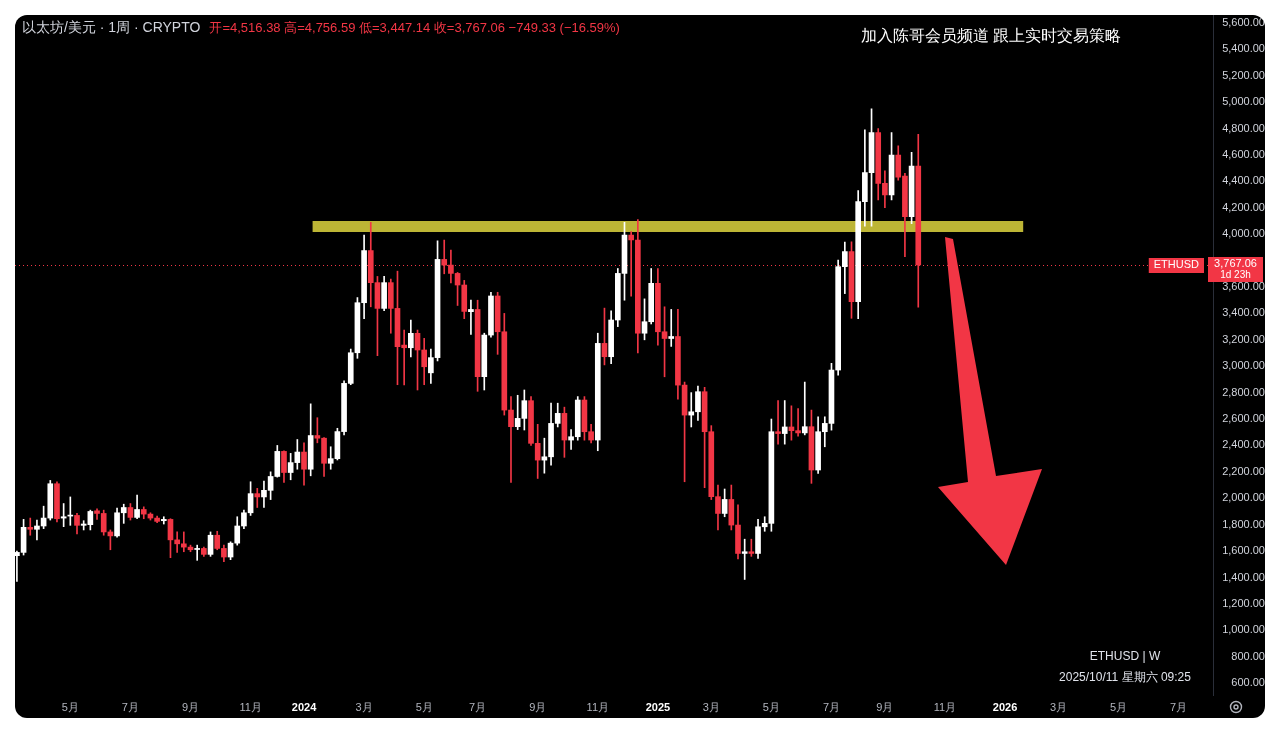  What do you see at coordinates (1243, 550) in the screenshot?
I see `y-tick-label: 1,600.00` at bounding box center [1243, 550].